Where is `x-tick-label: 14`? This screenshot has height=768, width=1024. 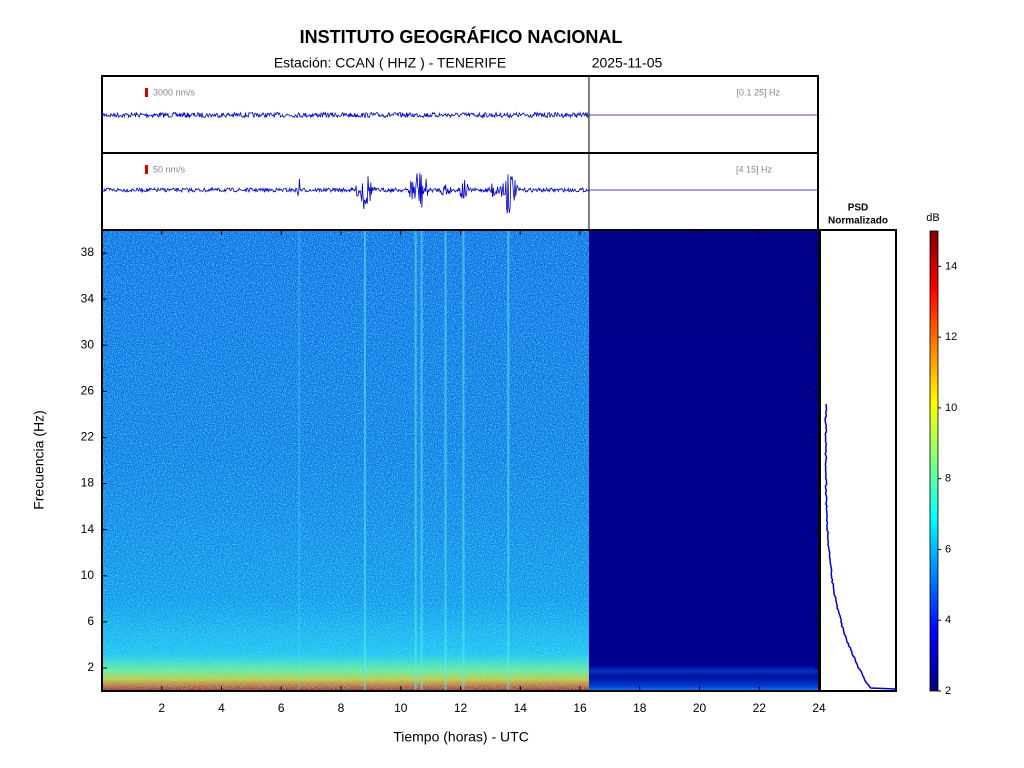
x-tick-label: 14 is located at coordinates (521, 708).